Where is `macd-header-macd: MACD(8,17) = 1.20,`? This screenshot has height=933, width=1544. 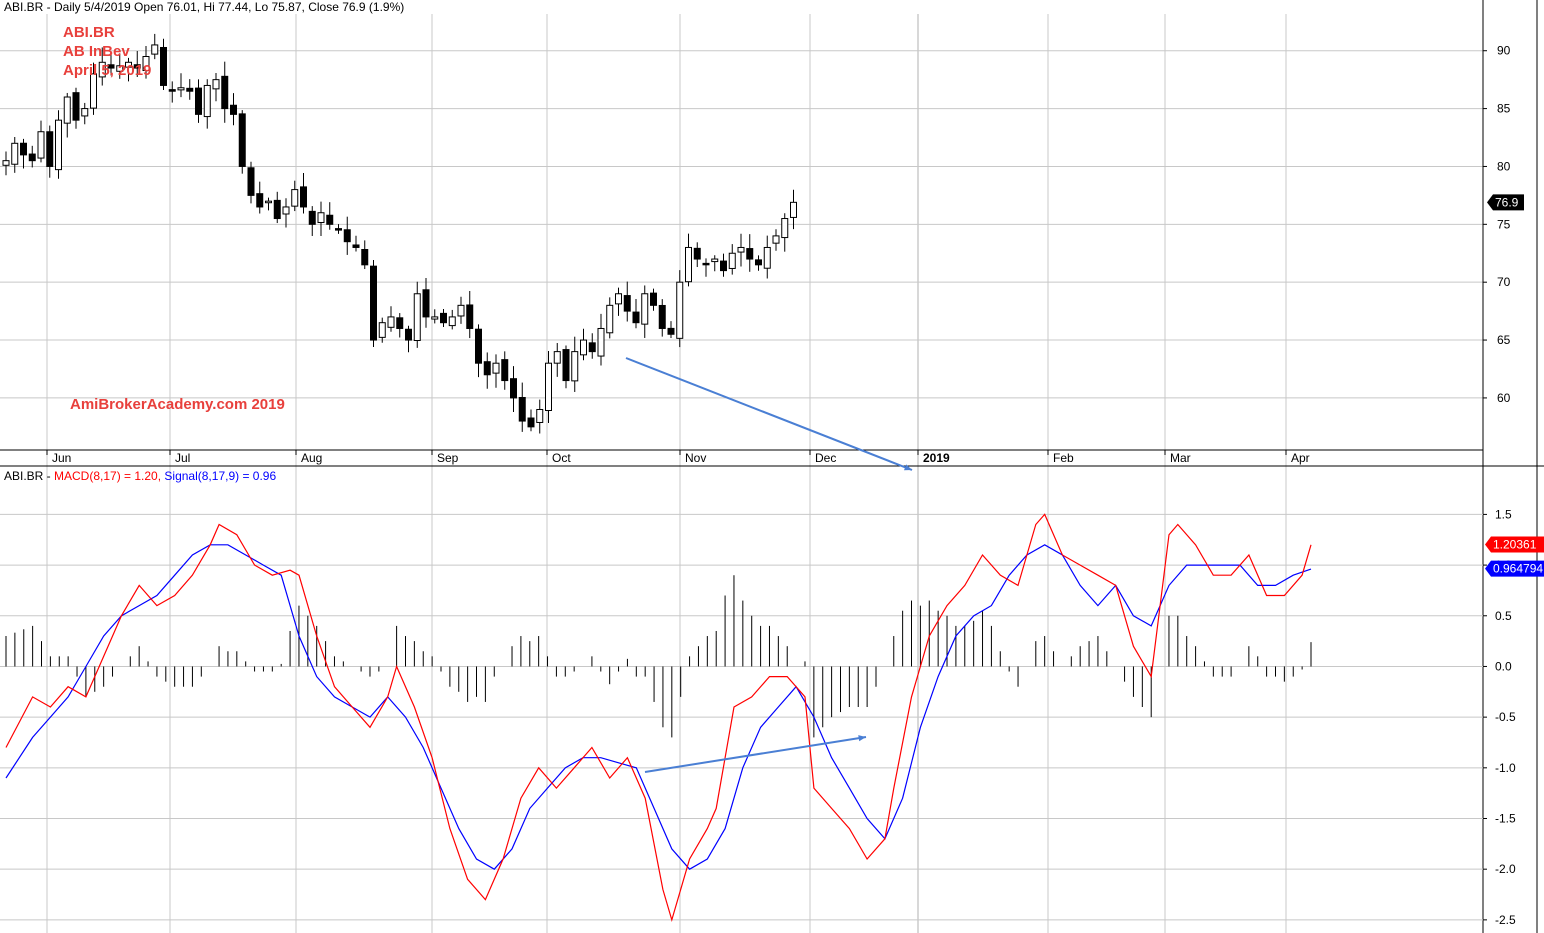
macd-header-macd: MACD(8,17) = 1.20, is located at coordinates (109, 476).